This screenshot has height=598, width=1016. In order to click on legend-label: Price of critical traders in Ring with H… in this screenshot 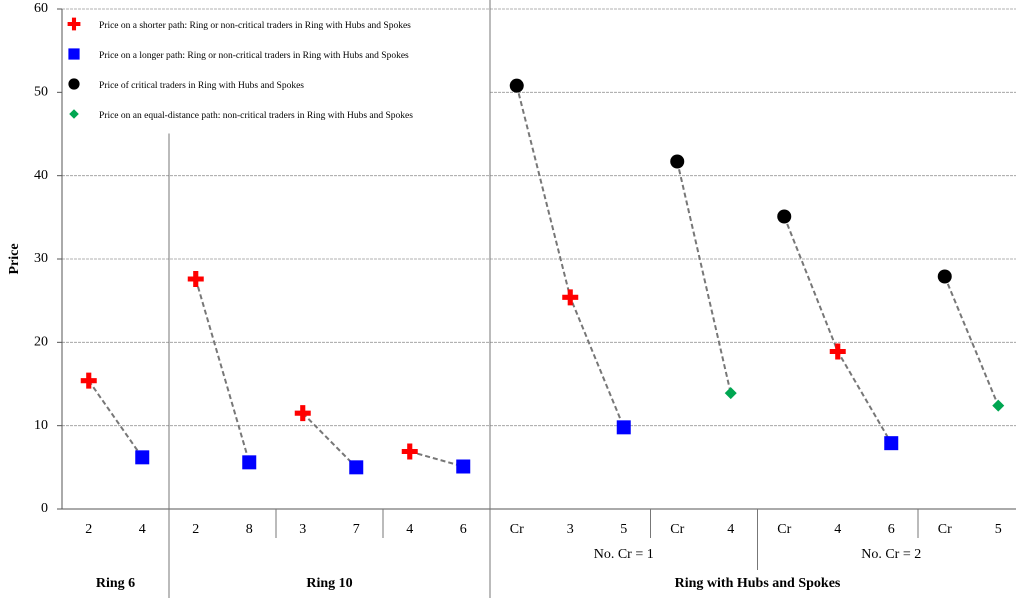, I will do `click(201, 85)`.